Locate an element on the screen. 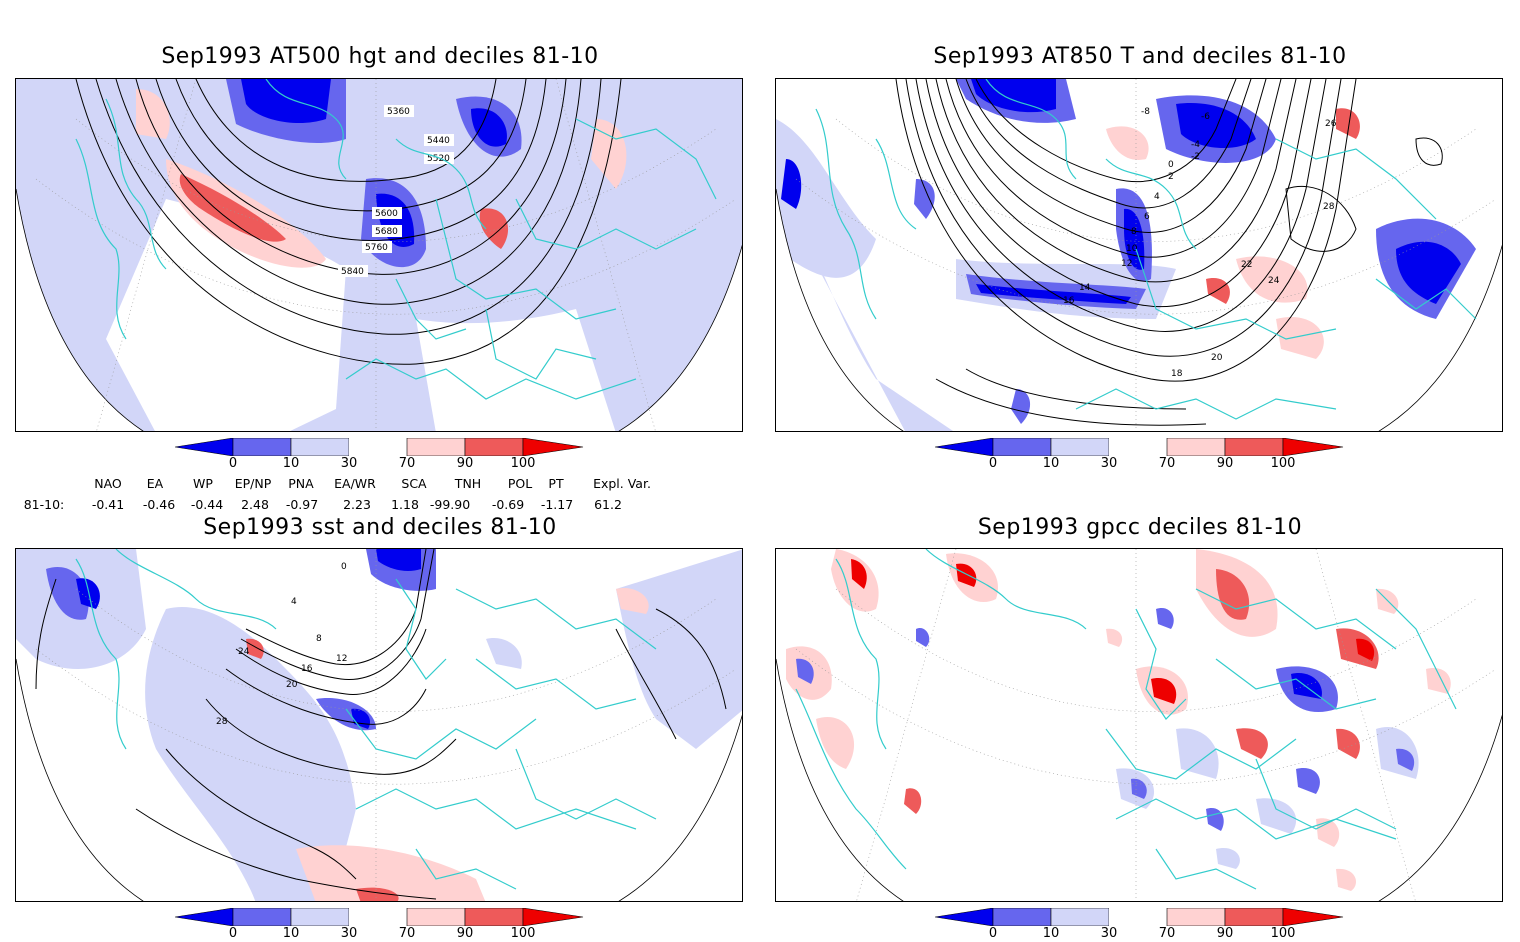 The height and width of the screenshot is (942, 1520). index-header: SCA is located at coordinates (414, 483).